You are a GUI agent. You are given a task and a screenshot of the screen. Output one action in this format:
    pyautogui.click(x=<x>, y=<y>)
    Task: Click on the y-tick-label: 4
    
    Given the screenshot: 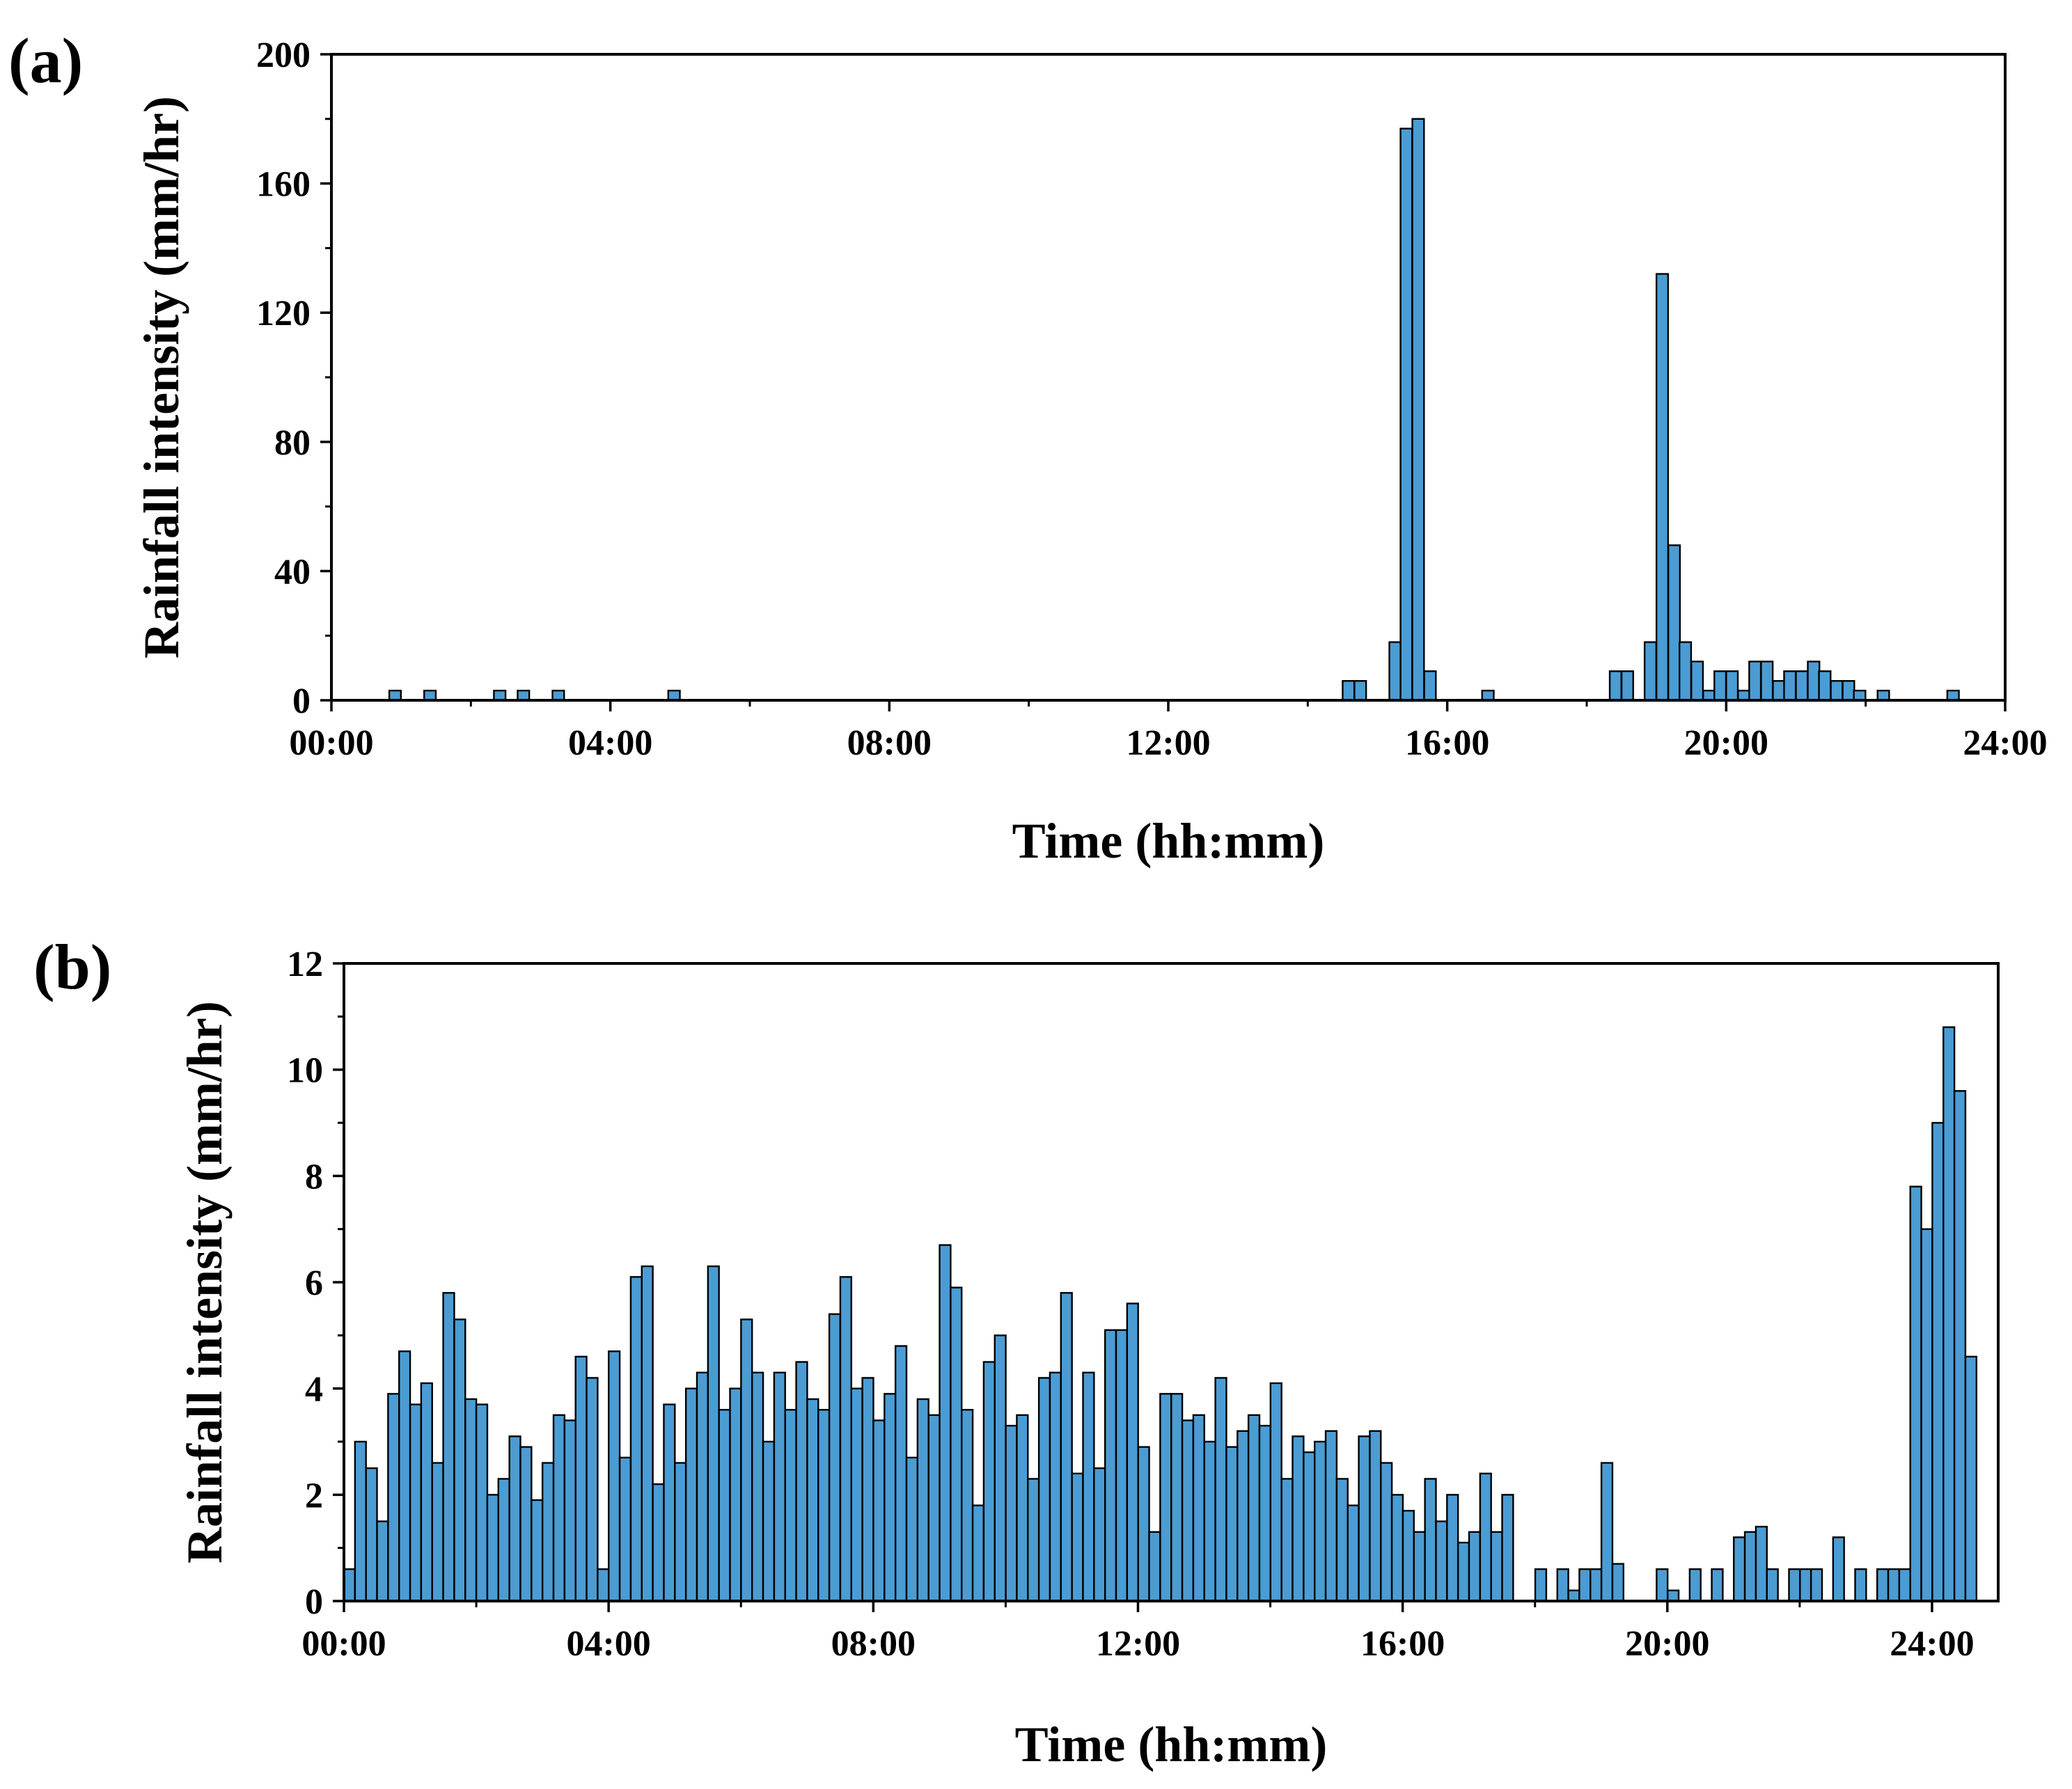 What is the action you would take?
    pyautogui.click(x=314, y=1390)
    